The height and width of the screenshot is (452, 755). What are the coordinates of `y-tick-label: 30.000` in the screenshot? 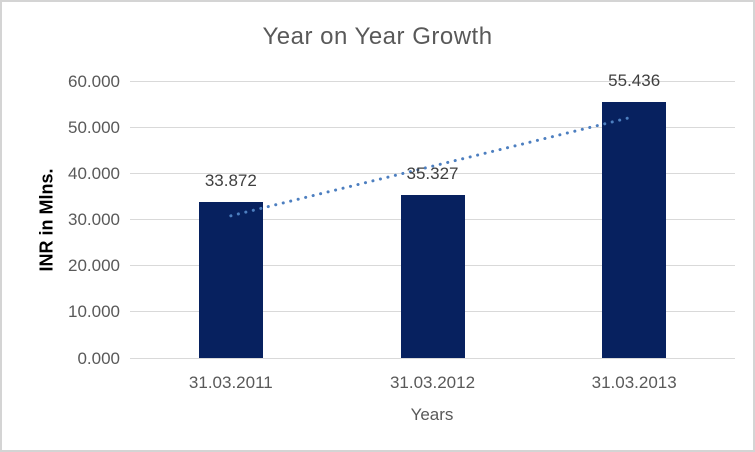 It's located at (94, 219).